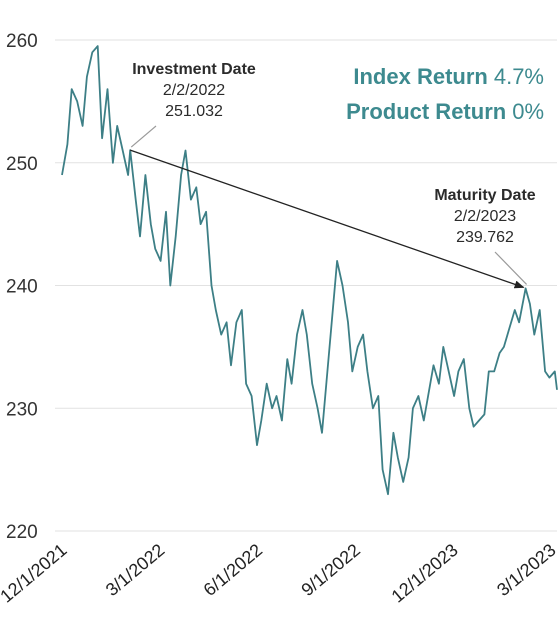 The image size is (559, 619). I want to click on index-return-value: 4.7%, so click(519, 76).